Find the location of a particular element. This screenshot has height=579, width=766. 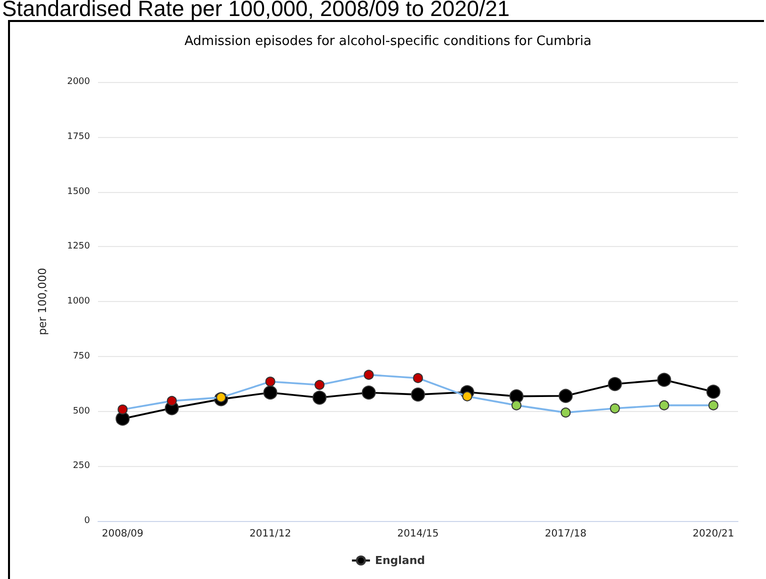

y-tick-label: 1500 is located at coordinates (78, 191).